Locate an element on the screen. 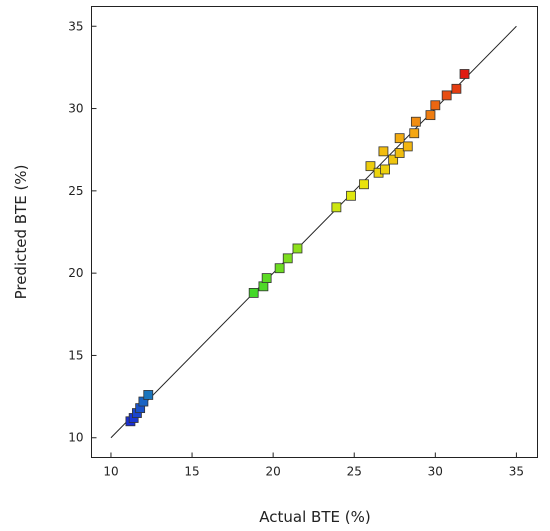  y-tick-label: 25 is located at coordinates (75, 191).